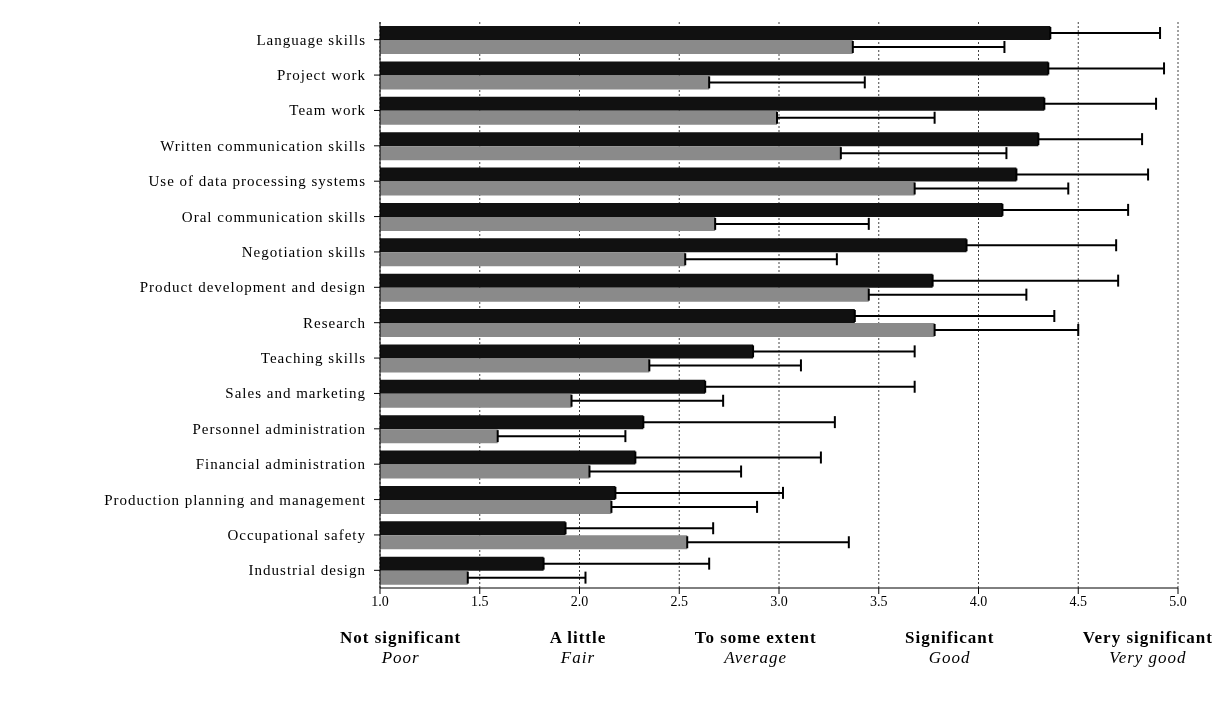 This screenshot has width=1223, height=716. I want to click on y-tick-label: Language skills, so click(311, 39).